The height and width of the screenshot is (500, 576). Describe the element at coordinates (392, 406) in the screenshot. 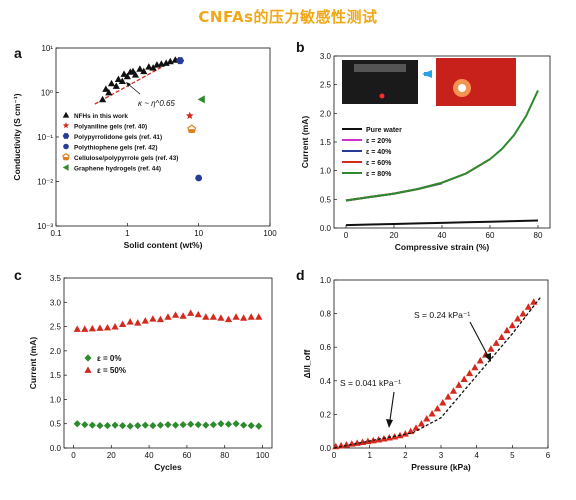

I see `annotation-arrow-low` at that location.